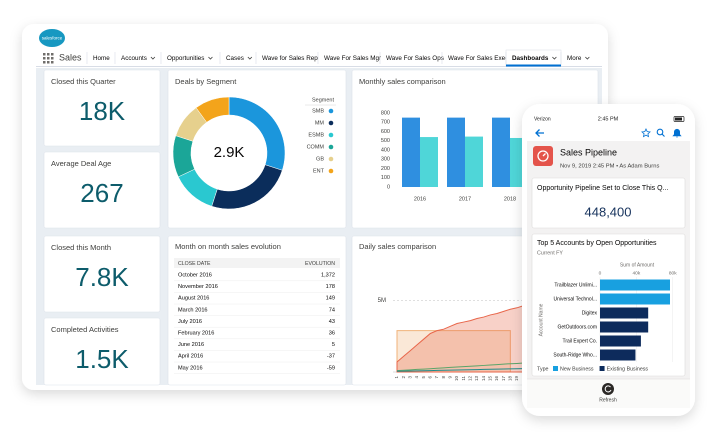 The height and width of the screenshot is (439, 717). What do you see at coordinates (190, 368) in the screenshot?
I see `table-cell: May 2016` at bounding box center [190, 368].